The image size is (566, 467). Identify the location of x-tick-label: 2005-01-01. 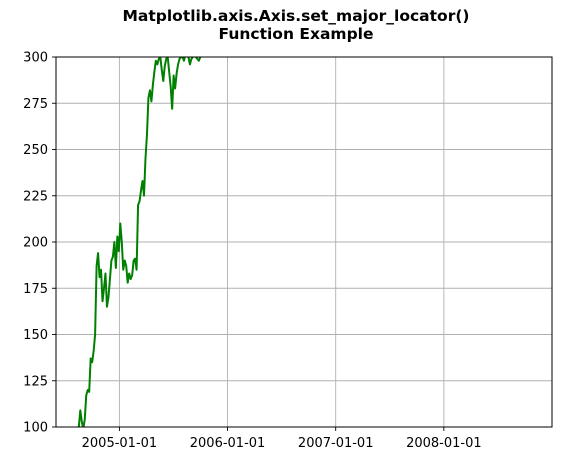
(120, 443).